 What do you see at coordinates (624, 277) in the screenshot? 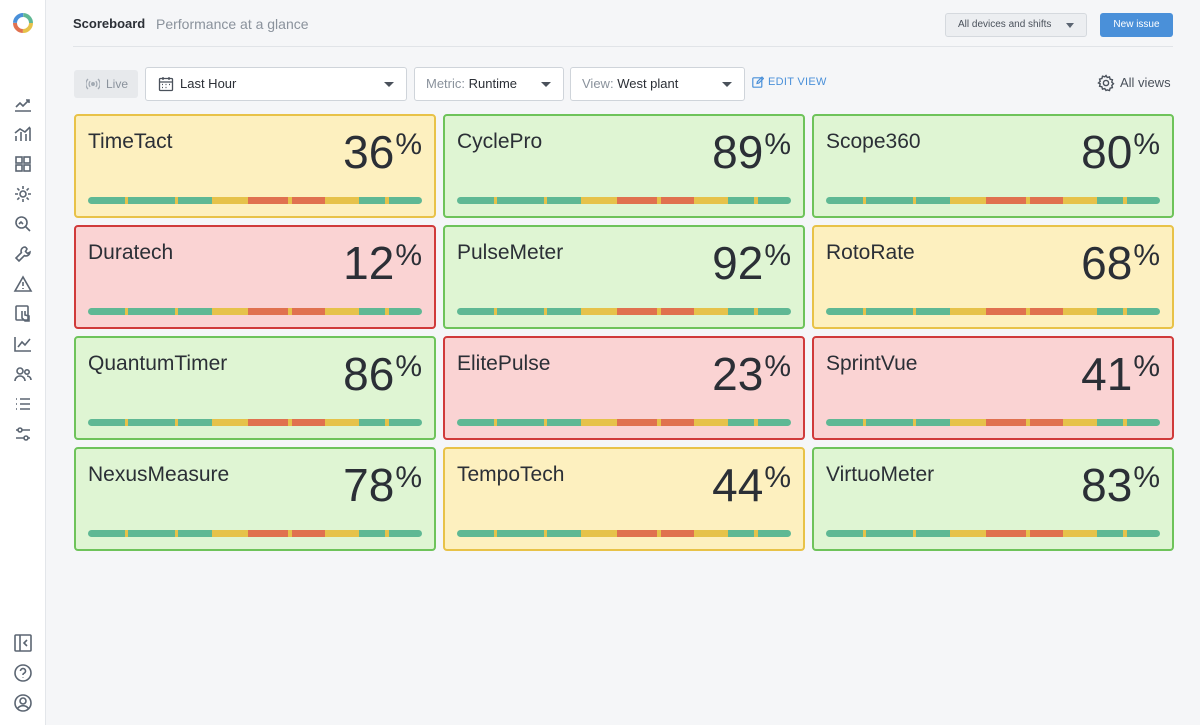
I see `device-card: PulseMeter 92%` at bounding box center [624, 277].